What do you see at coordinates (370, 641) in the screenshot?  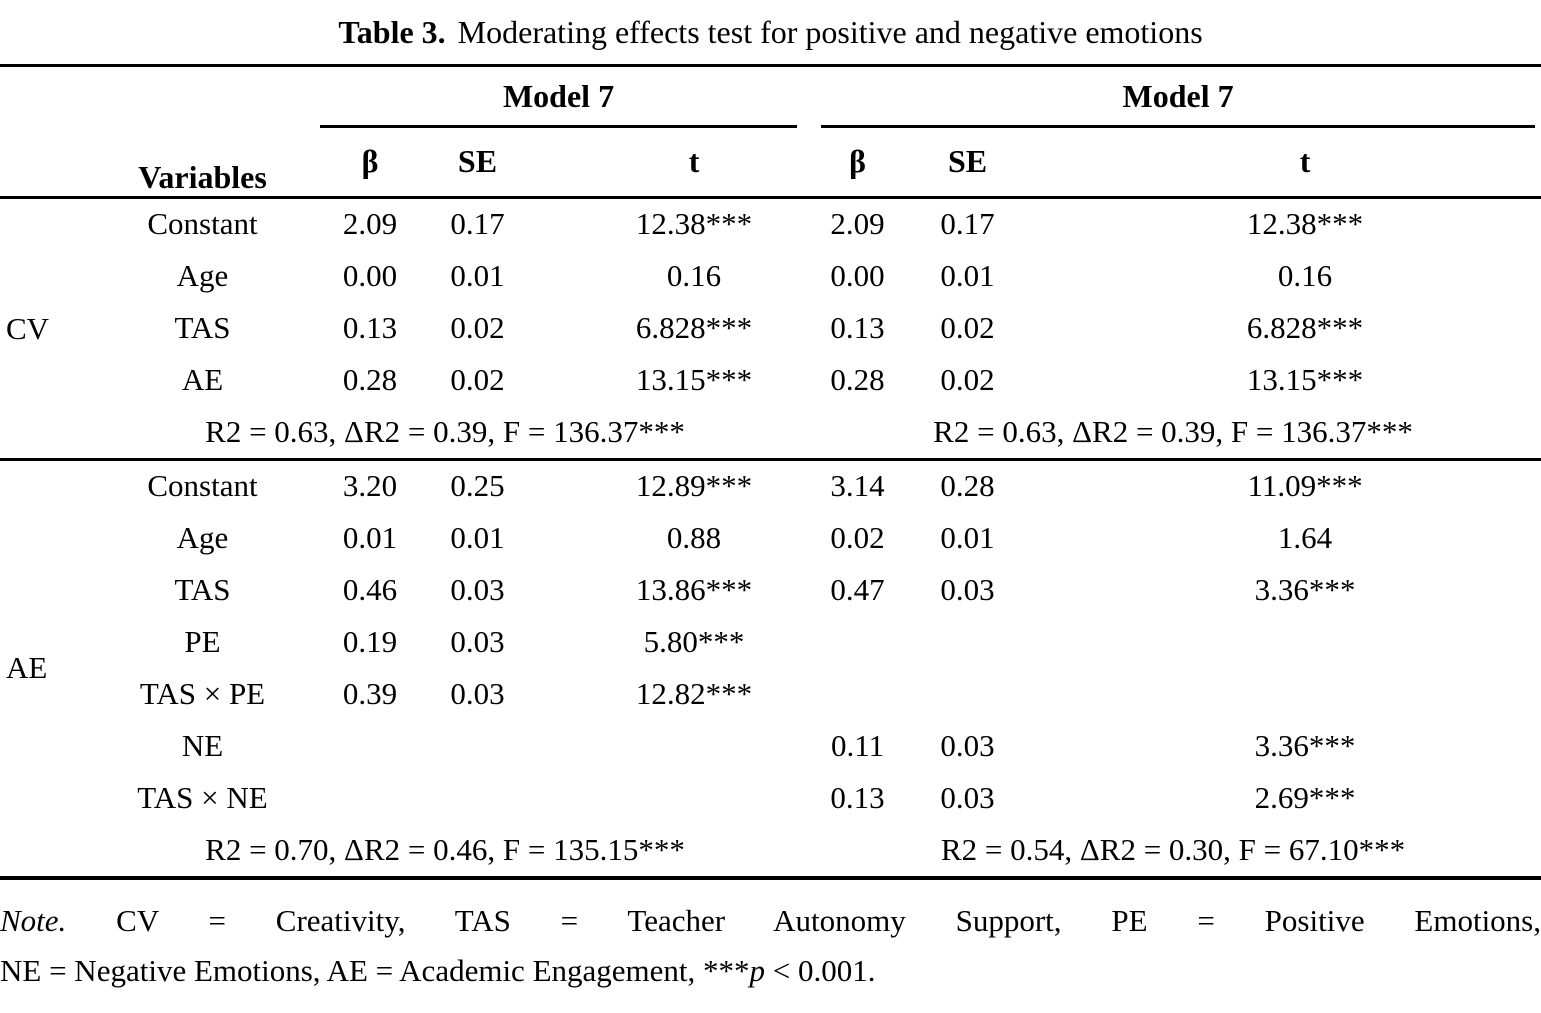 I see `beta-cell: 0.19` at bounding box center [370, 641].